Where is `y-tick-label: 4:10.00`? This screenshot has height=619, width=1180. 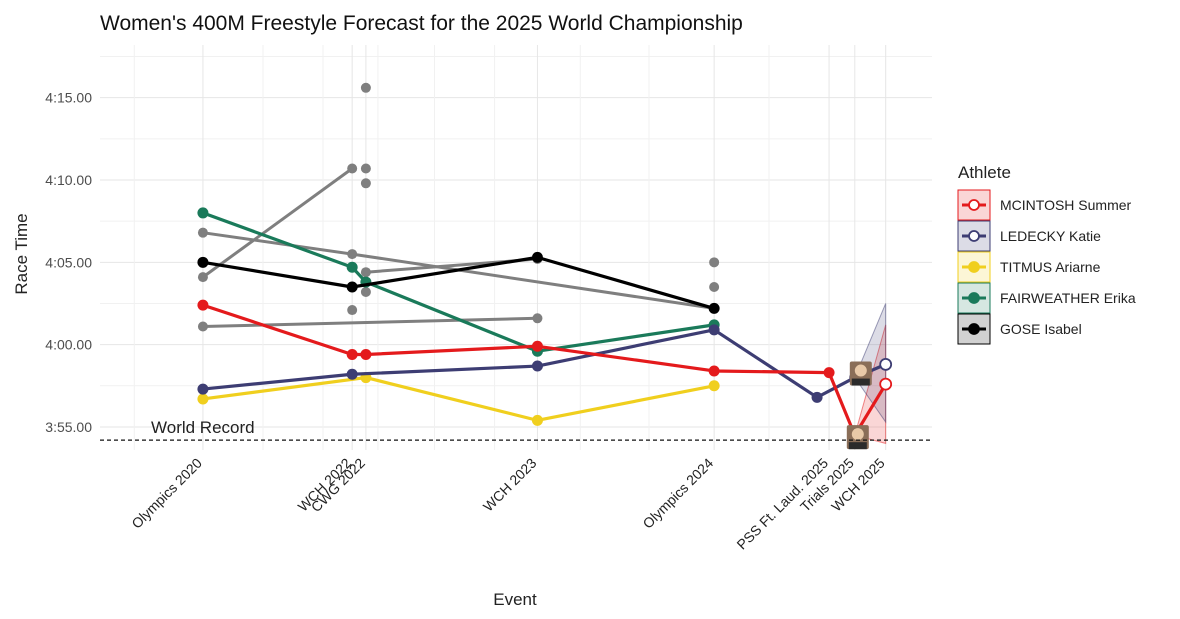
y-tick-label: 4:10.00 is located at coordinates (68, 180).